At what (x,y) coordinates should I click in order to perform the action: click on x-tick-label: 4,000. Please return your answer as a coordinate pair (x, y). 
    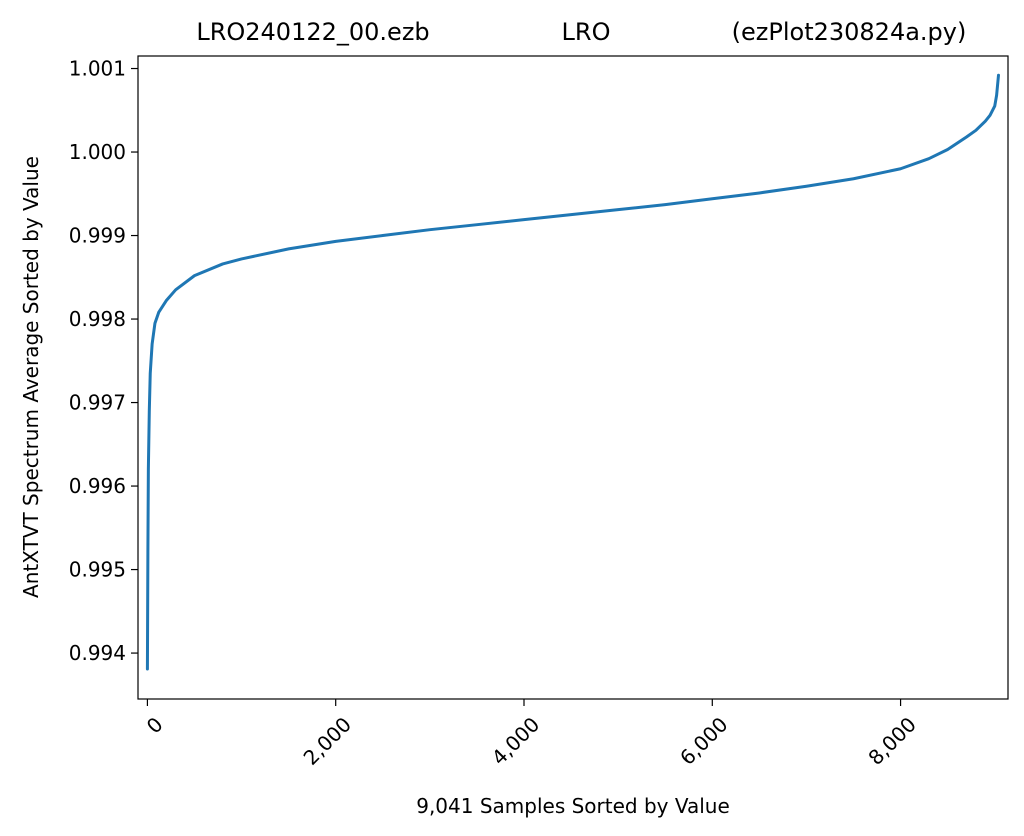
    Looking at the image, I should click on (515, 740).